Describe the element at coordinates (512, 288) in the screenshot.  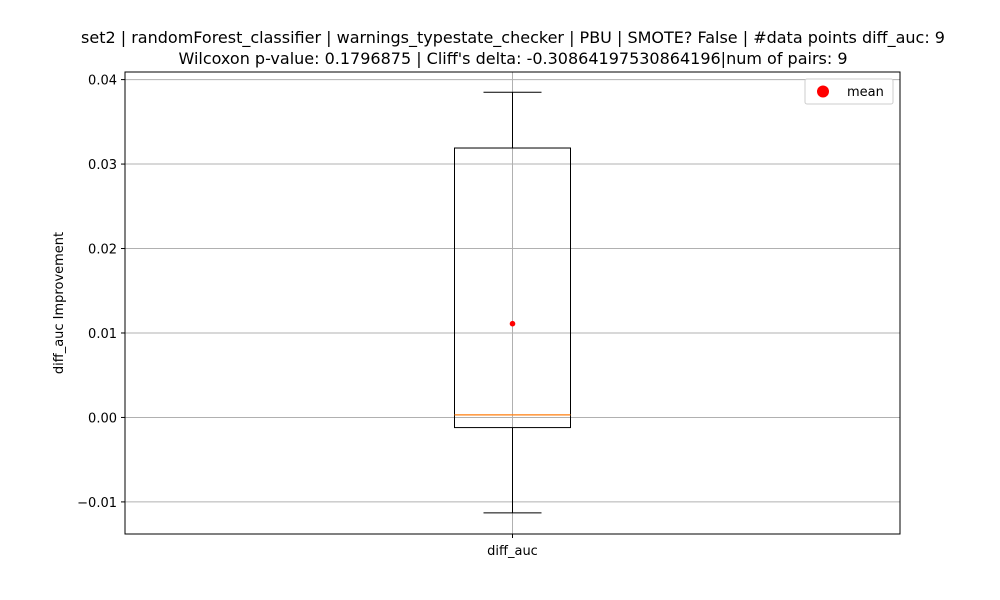
I see `iqr-box` at that location.